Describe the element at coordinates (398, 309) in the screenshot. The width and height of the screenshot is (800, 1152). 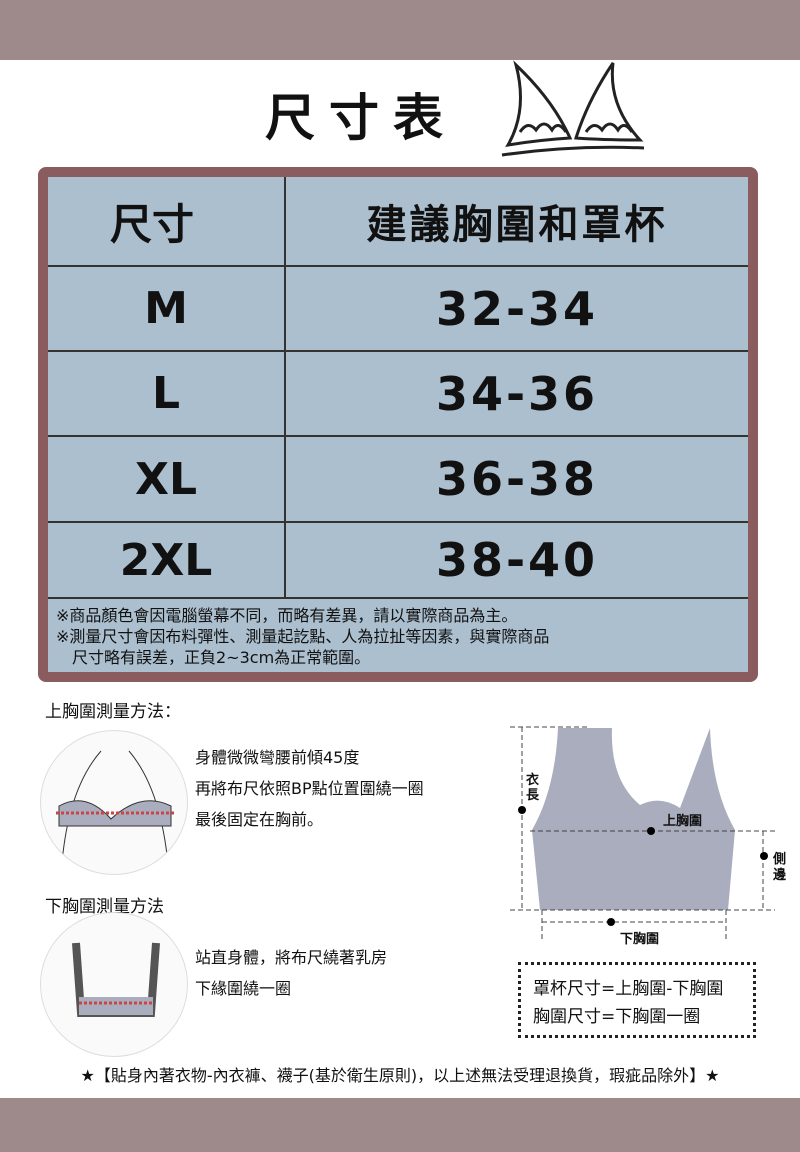
I see `table-row: M 32-34` at that location.